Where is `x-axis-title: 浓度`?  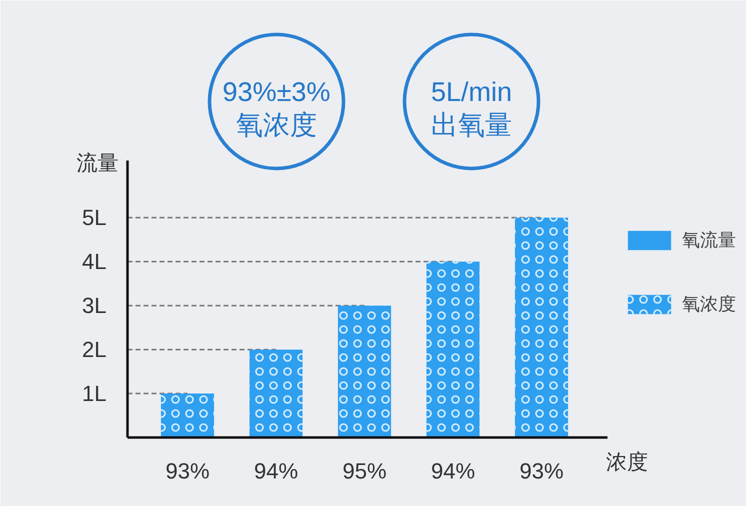 x-axis-title: 浓度 is located at coordinates (627, 462).